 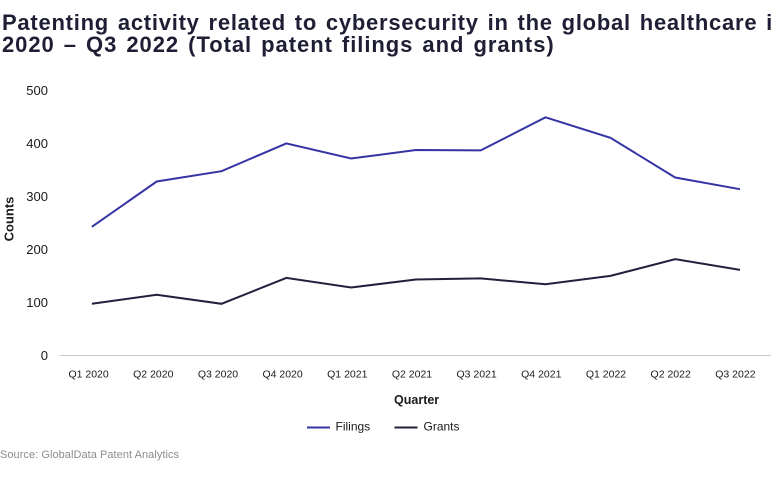 I want to click on svg-text: Grants, so click(x=442, y=427).